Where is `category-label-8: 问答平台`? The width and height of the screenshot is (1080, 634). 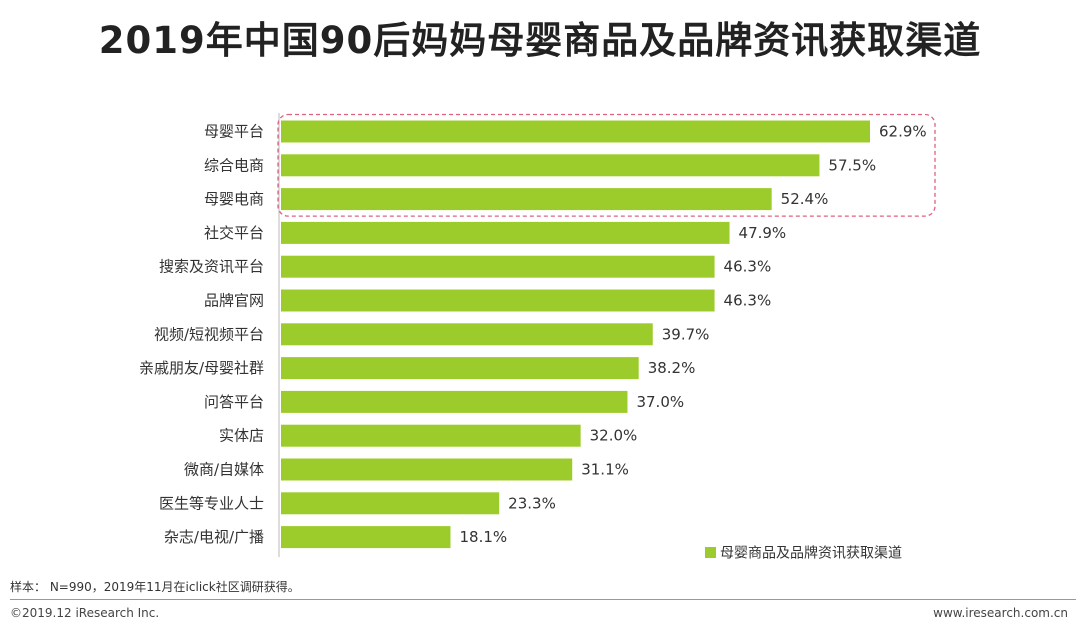 category-label-8: 问答平台 is located at coordinates (234, 402).